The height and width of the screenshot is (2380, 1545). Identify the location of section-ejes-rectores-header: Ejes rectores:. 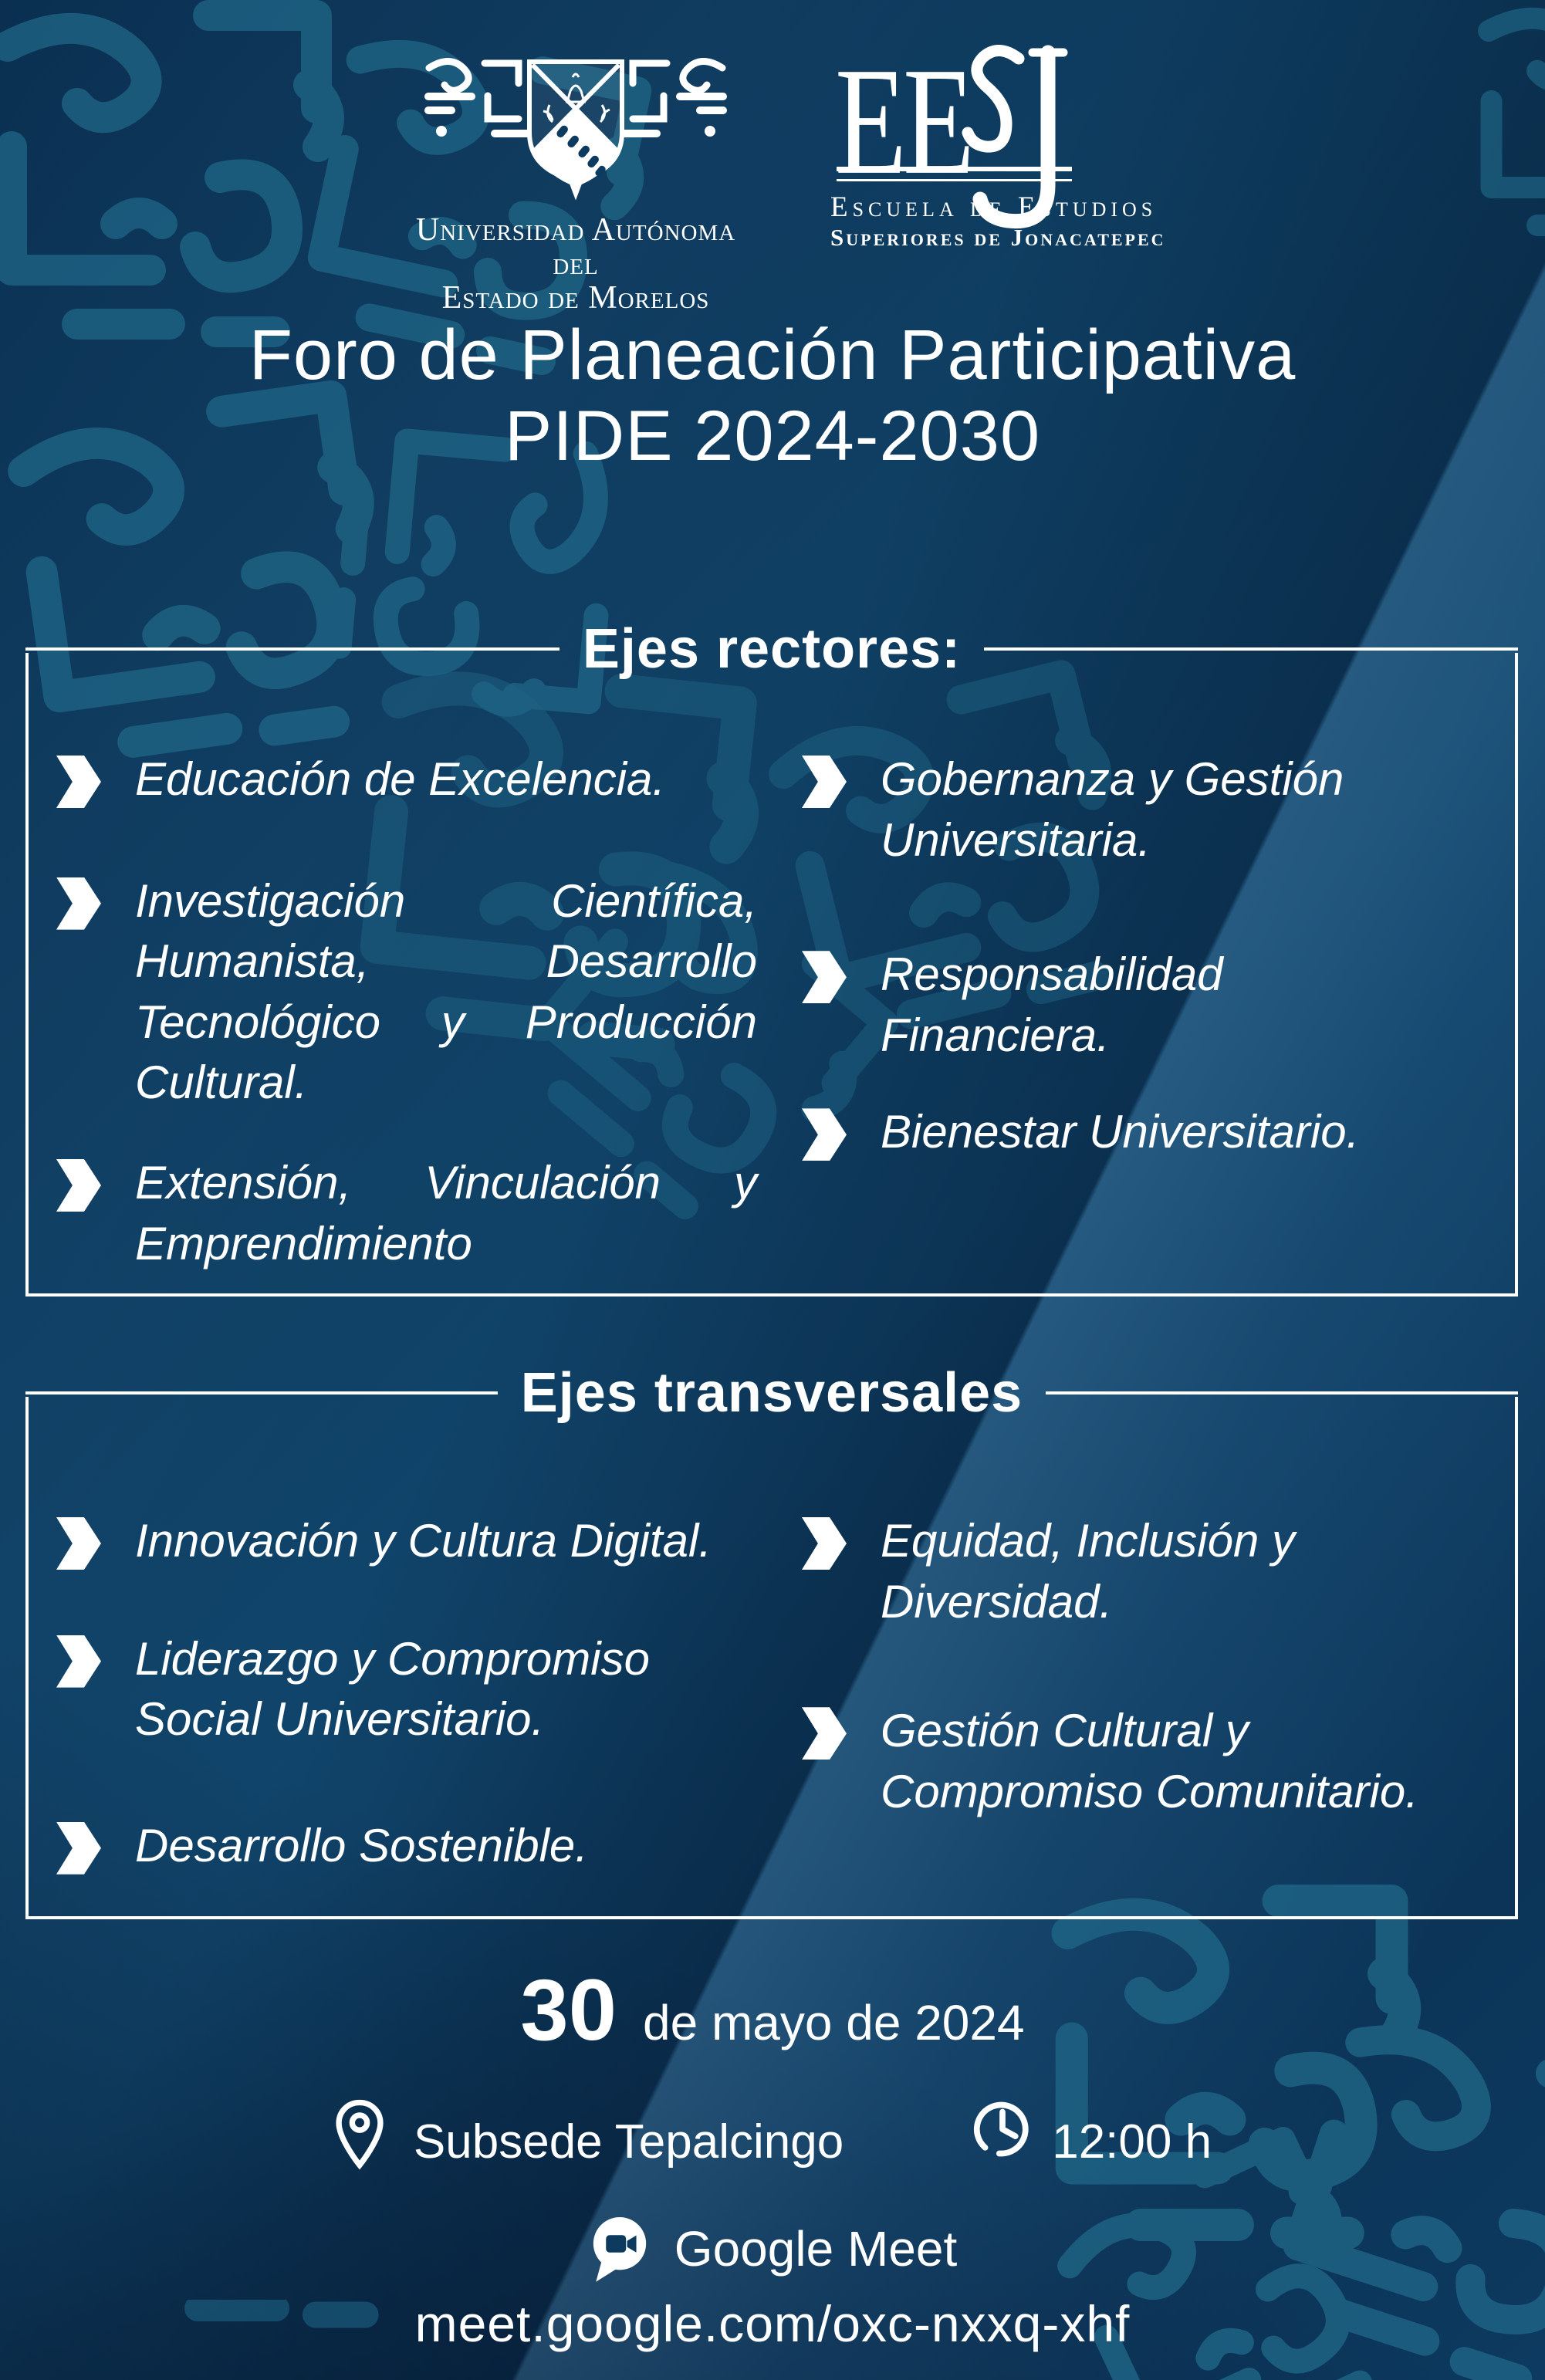
(771, 649).